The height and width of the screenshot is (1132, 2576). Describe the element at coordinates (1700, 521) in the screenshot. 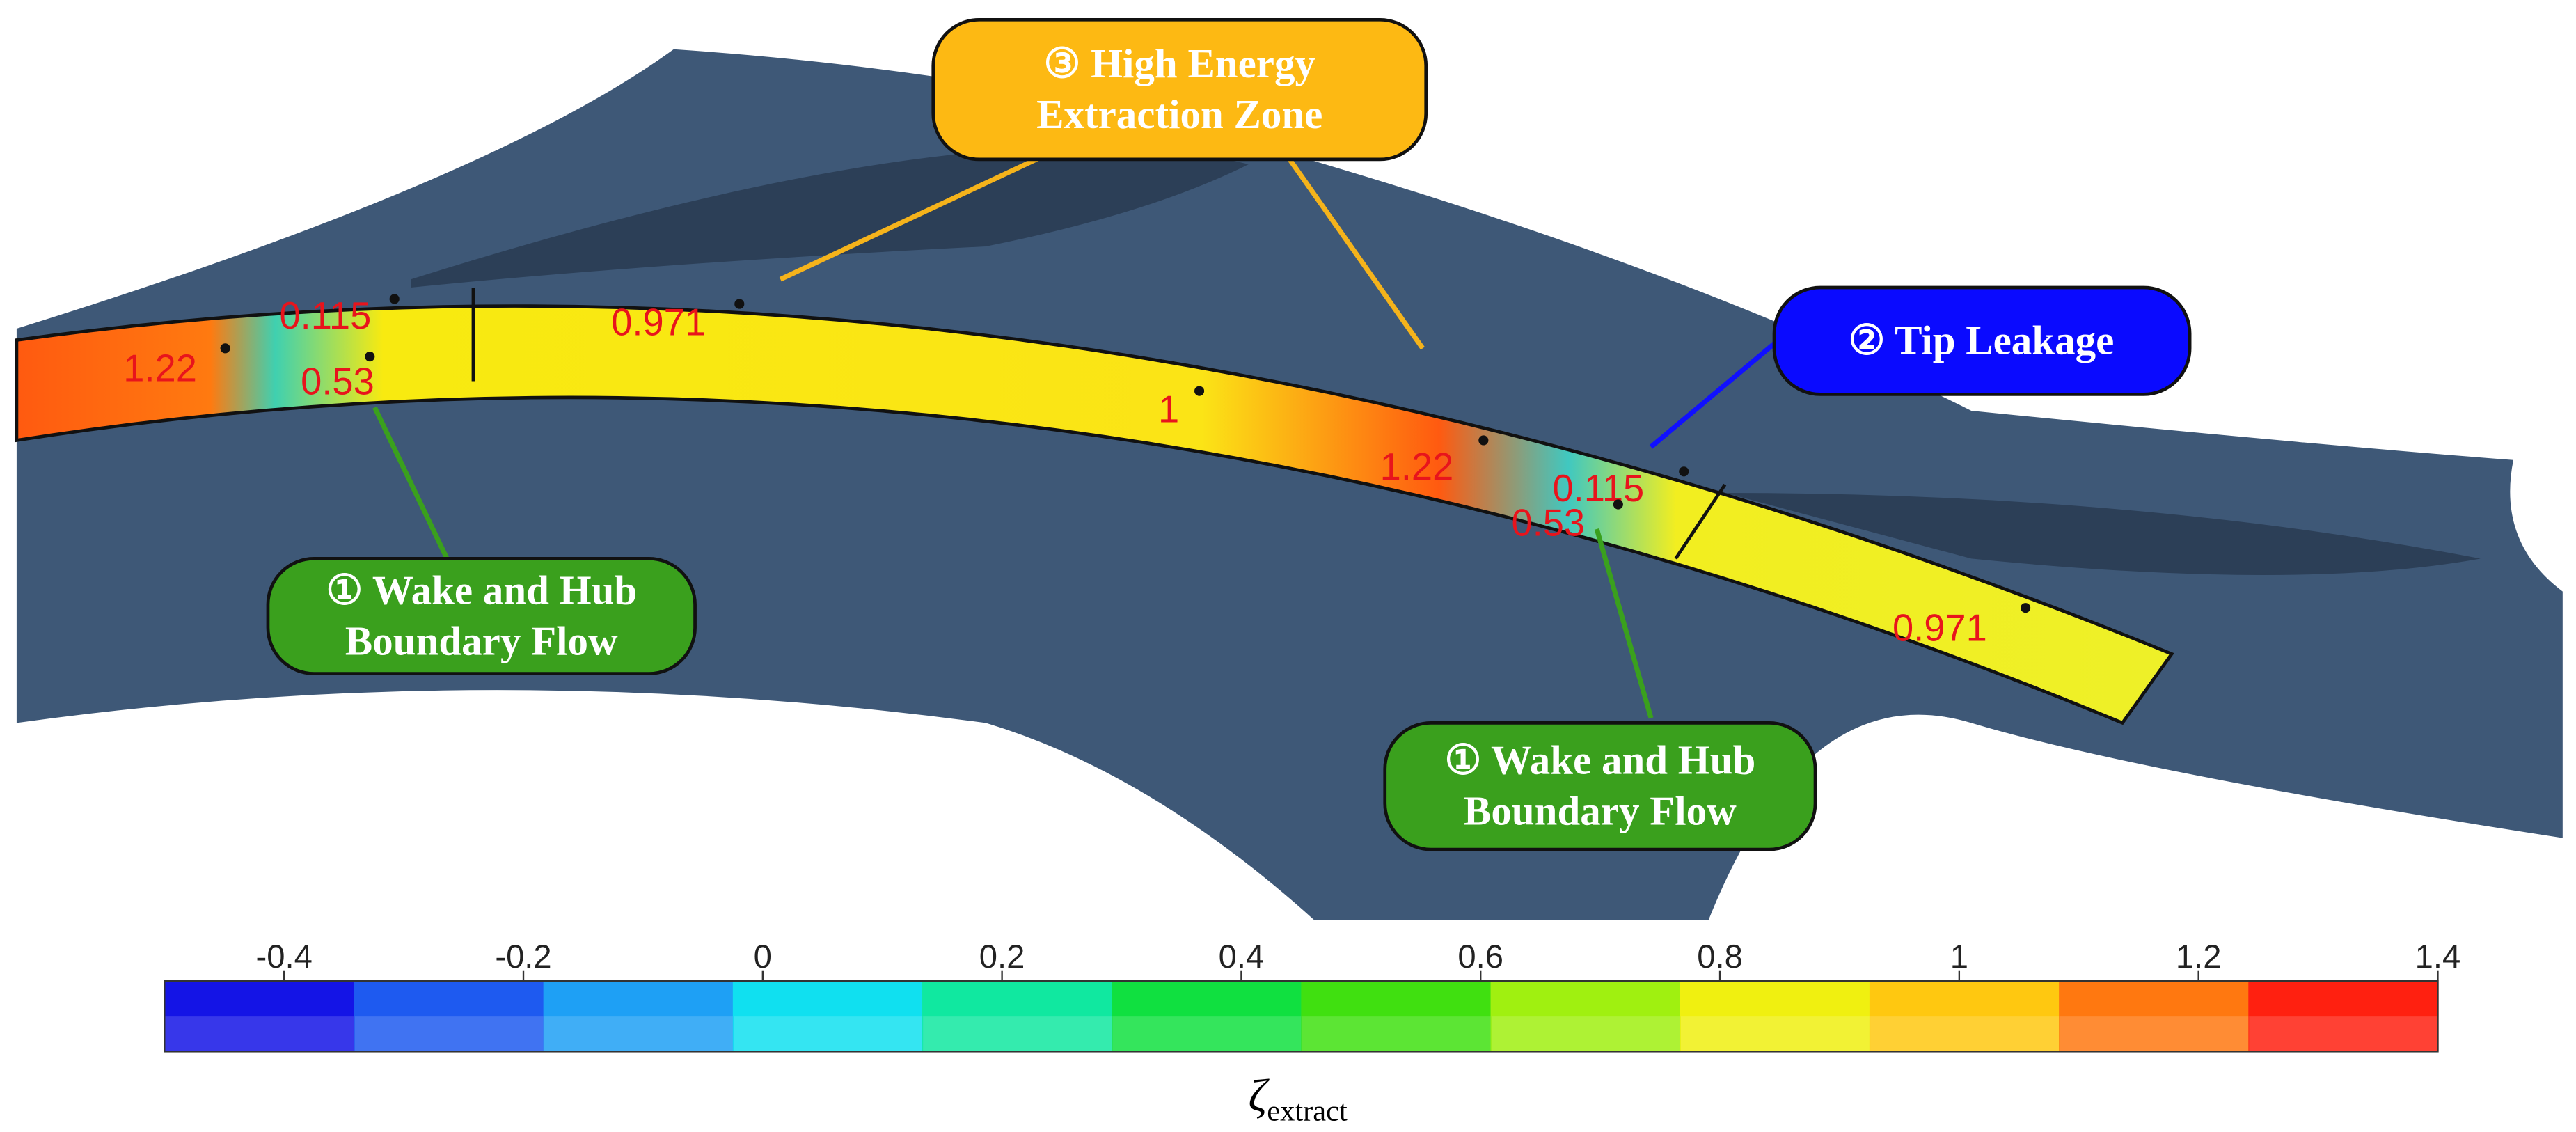

I see `blade-edge` at that location.